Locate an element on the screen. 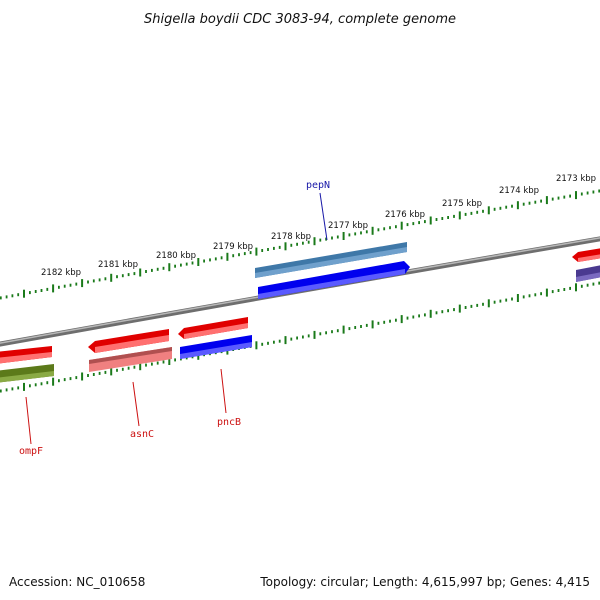  feature-right-red is located at coordinates (586, 255).